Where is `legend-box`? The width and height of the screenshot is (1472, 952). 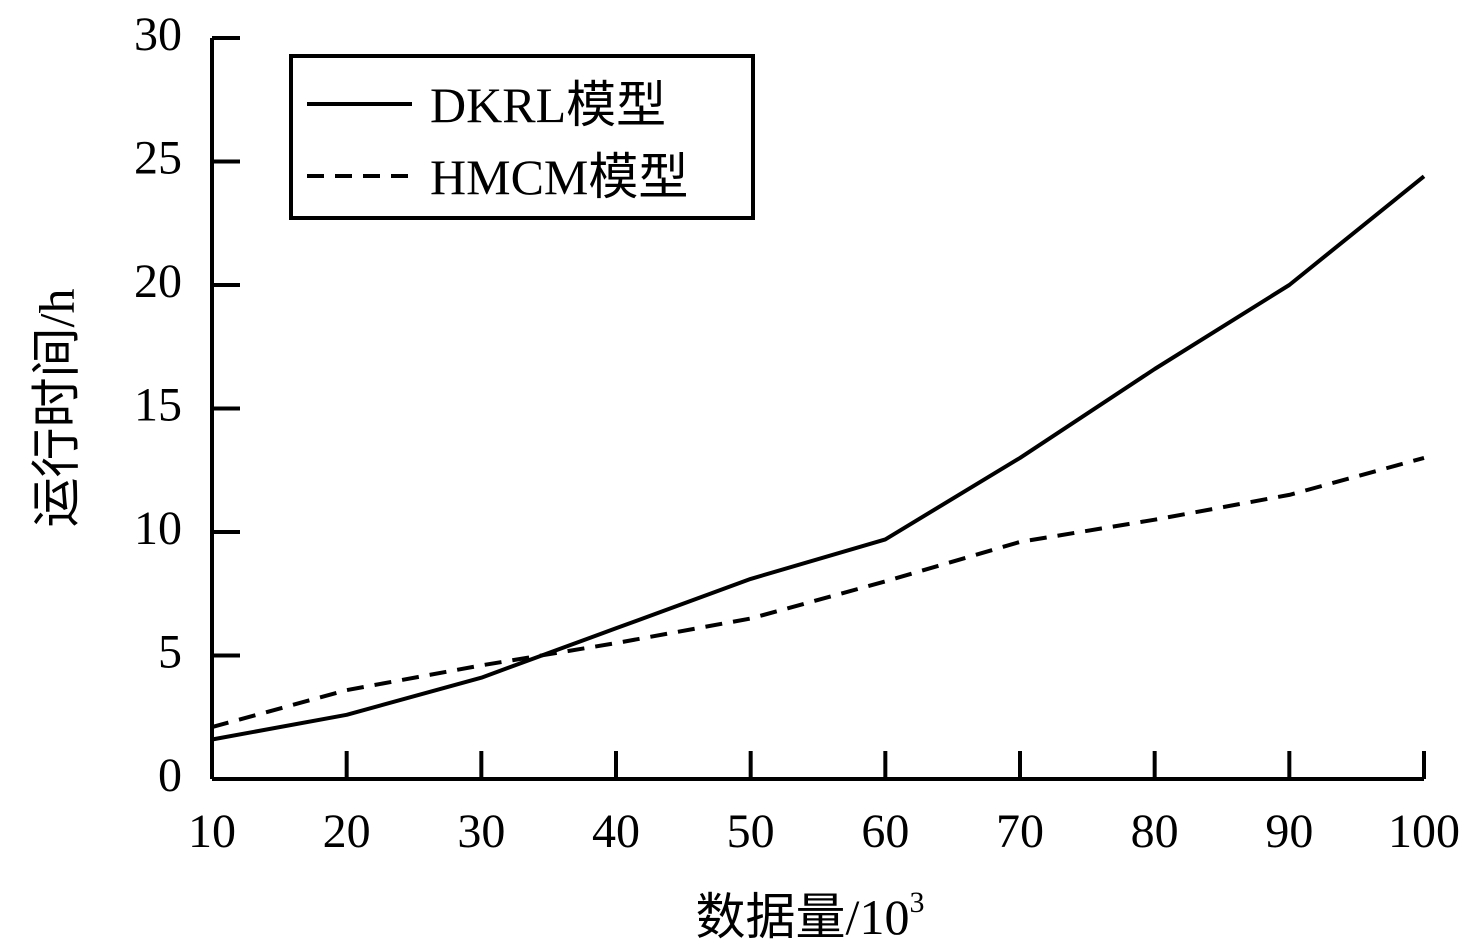
legend-box is located at coordinates (522, 137).